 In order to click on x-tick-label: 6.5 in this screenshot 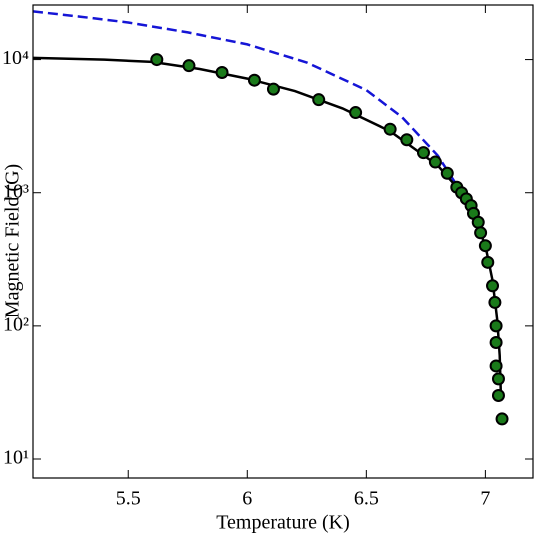, I will do `click(366, 499)`.